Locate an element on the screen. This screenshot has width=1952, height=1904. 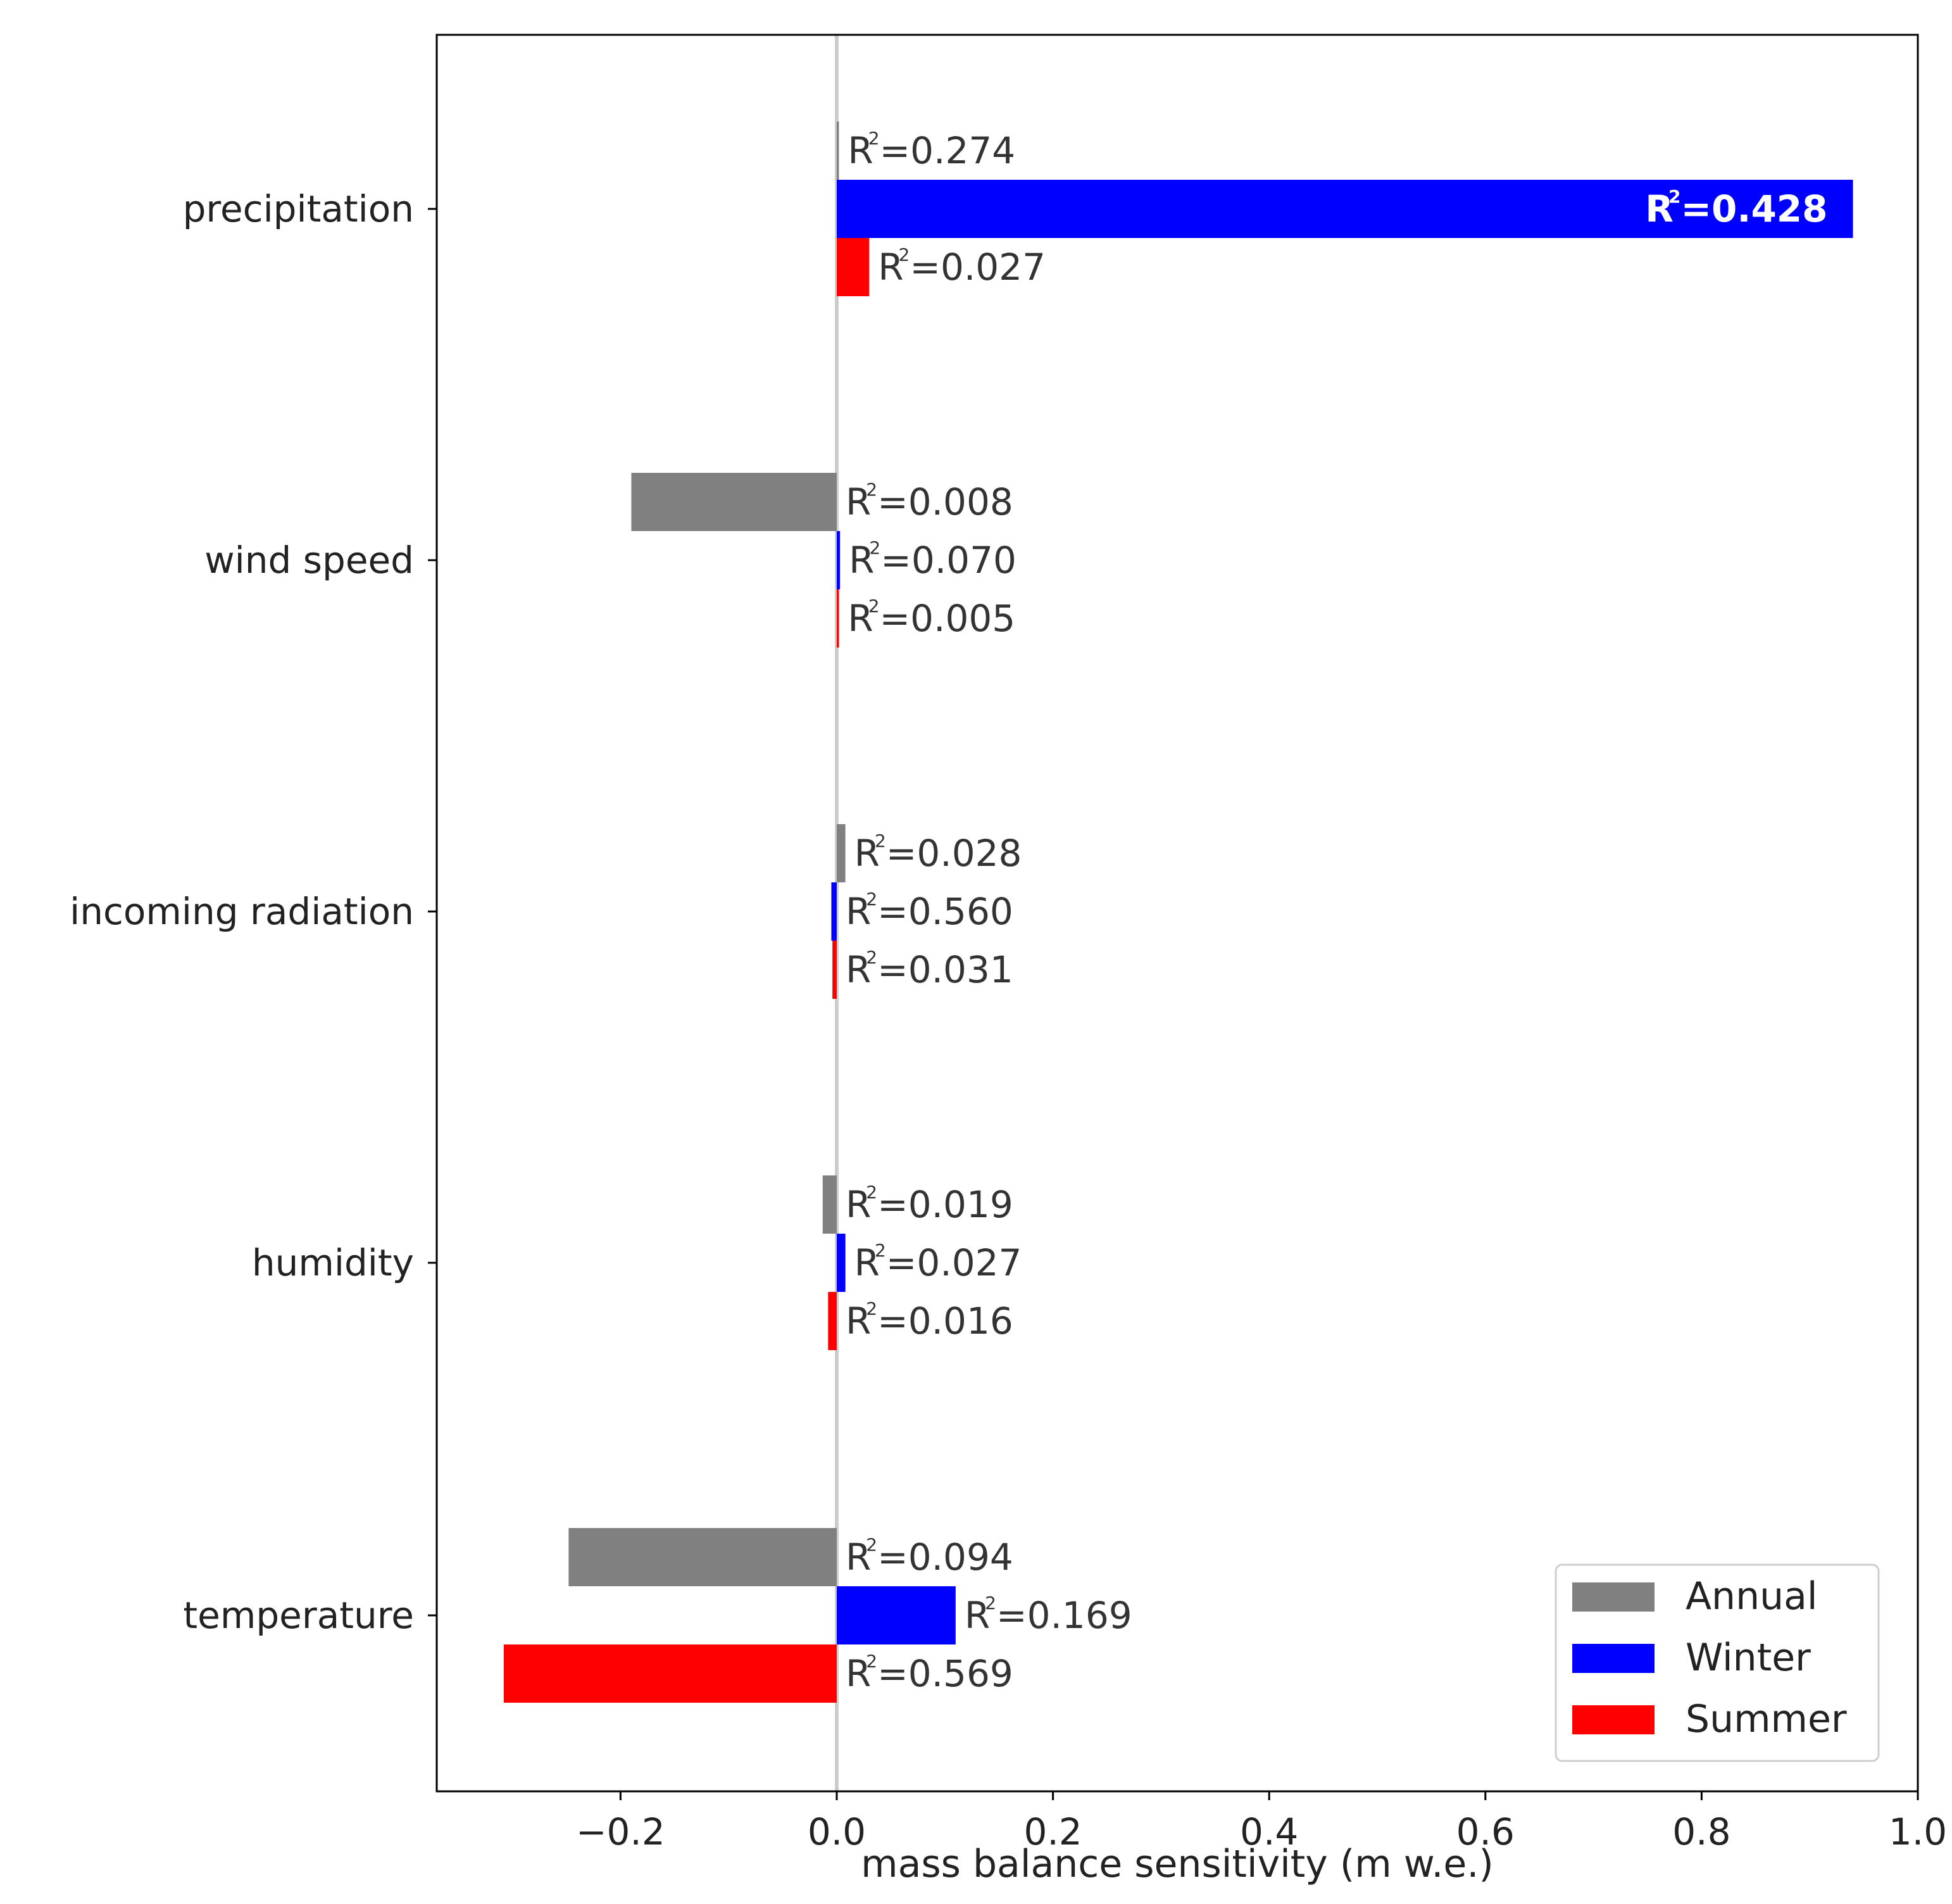
legend-label-annual: Annual is located at coordinates (1752, 1596).